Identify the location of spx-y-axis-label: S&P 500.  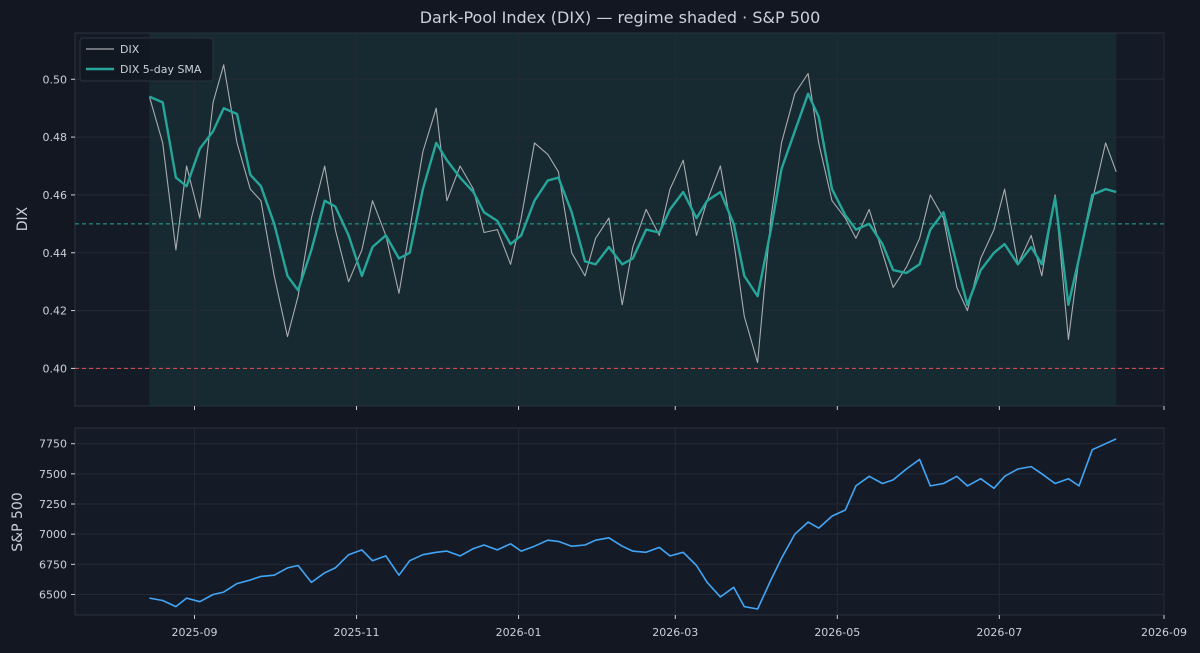
(18, 521).